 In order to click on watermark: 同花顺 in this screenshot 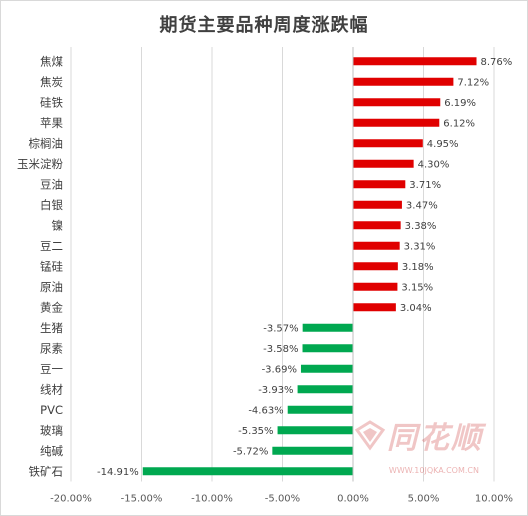, I will do `click(418, 435)`.